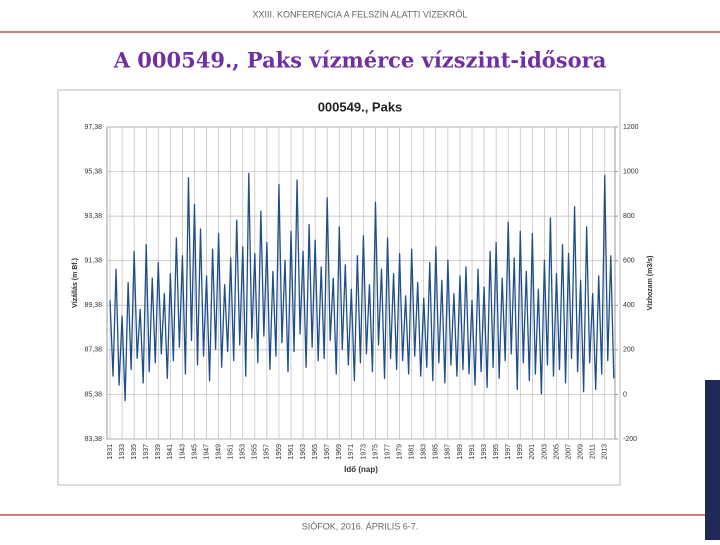 The image size is (720, 545). I want to click on x-tick-label: 1993, so click(484, 452).